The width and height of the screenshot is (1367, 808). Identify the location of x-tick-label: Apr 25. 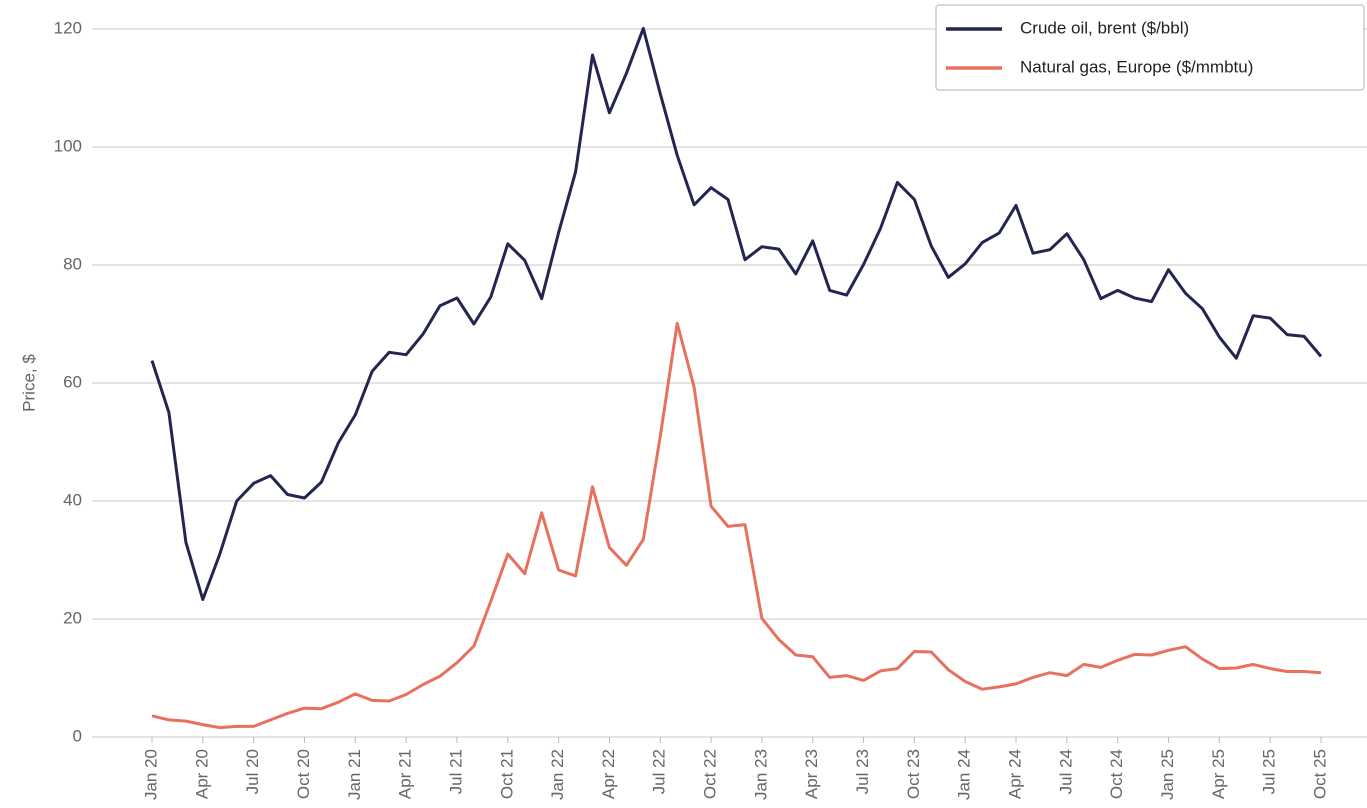
(1218, 774).